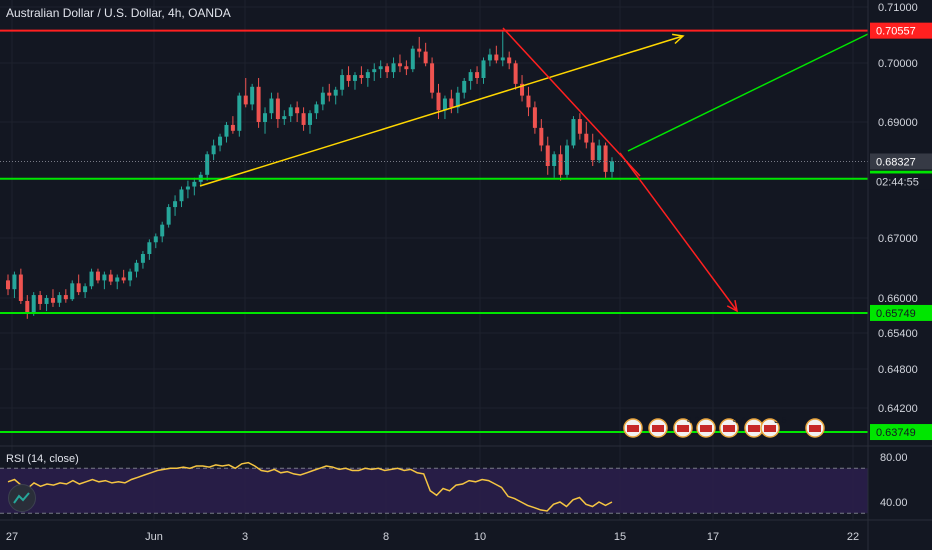 Image resolution: width=932 pixels, height=550 pixels. I want to click on rsi-label: RSI (14, close), so click(42, 459).